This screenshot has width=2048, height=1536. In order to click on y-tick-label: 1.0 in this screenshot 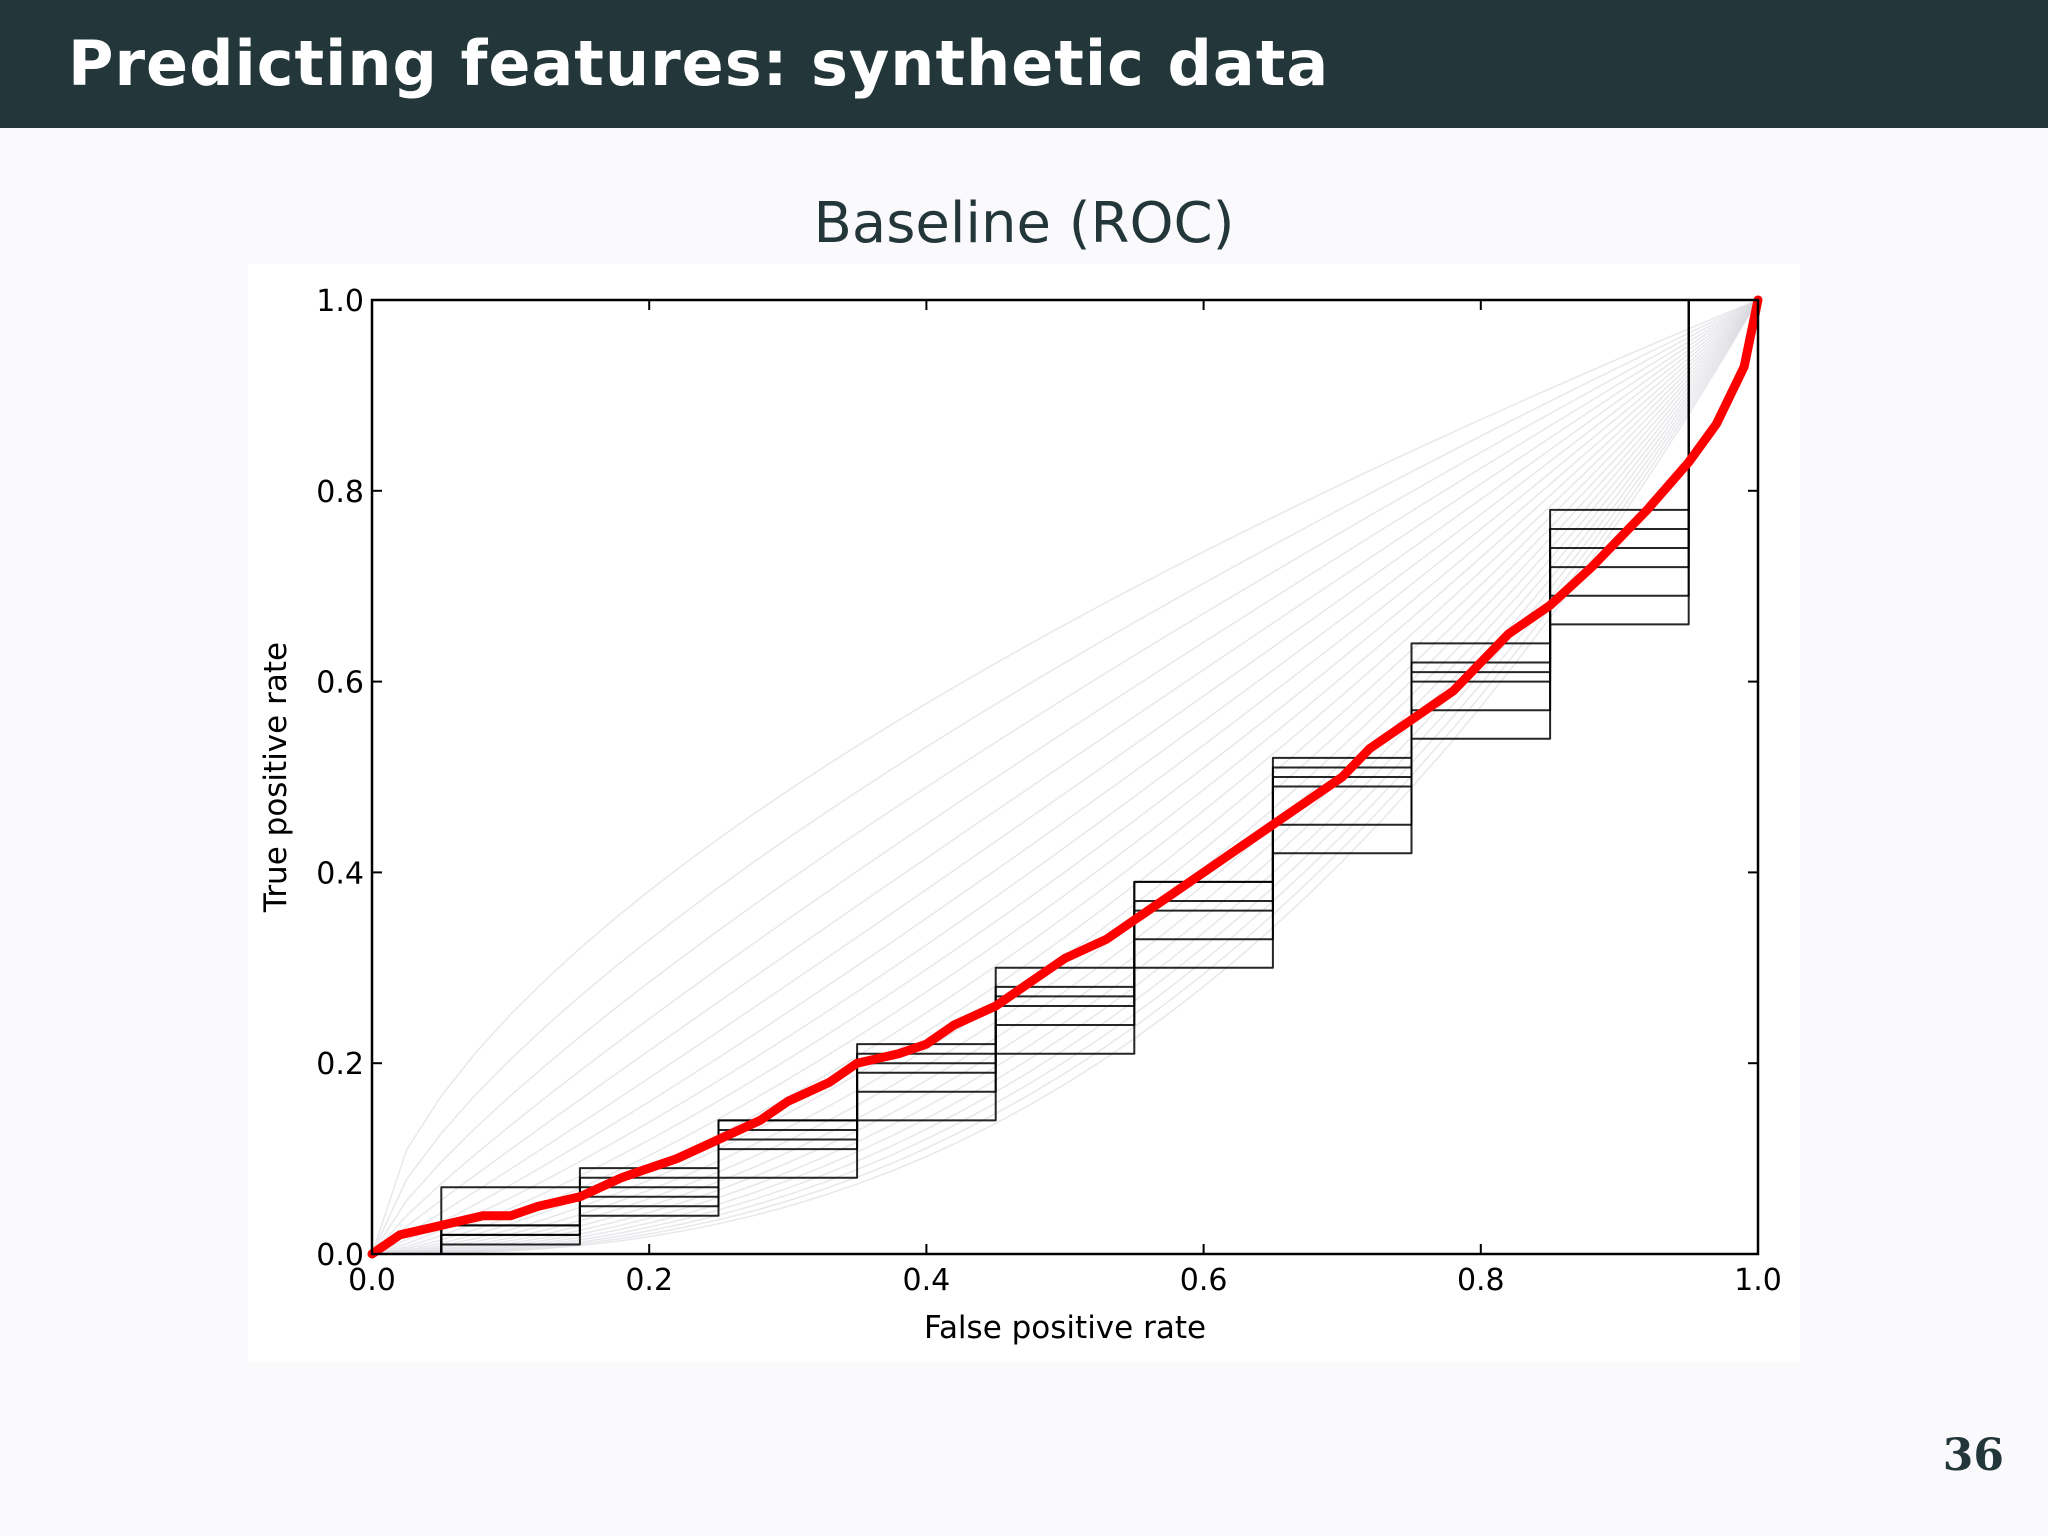, I will do `click(340, 301)`.